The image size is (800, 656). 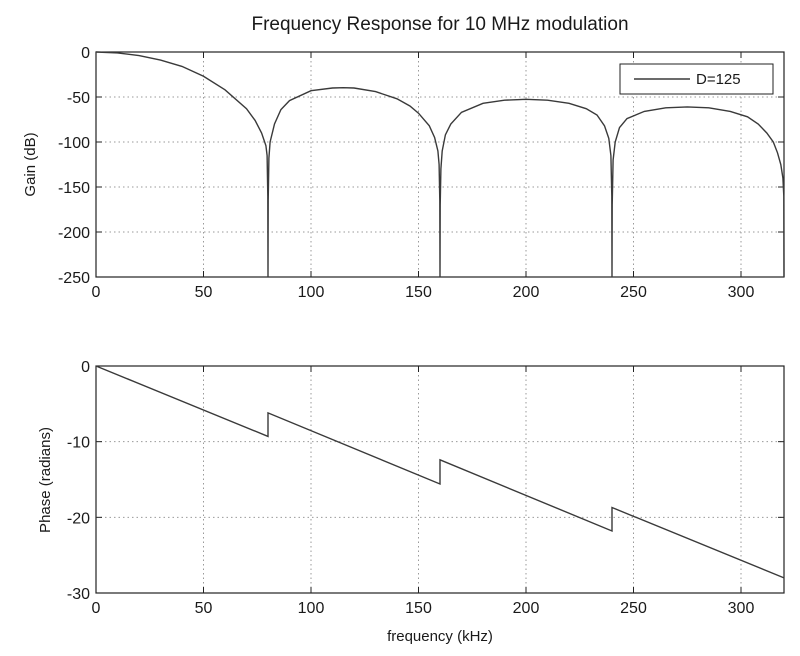 What do you see at coordinates (78, 481) in the screenshot?
I see `phase-y-tick-labels: 0 -10 -20 -30` at bounding box center [78, 481].